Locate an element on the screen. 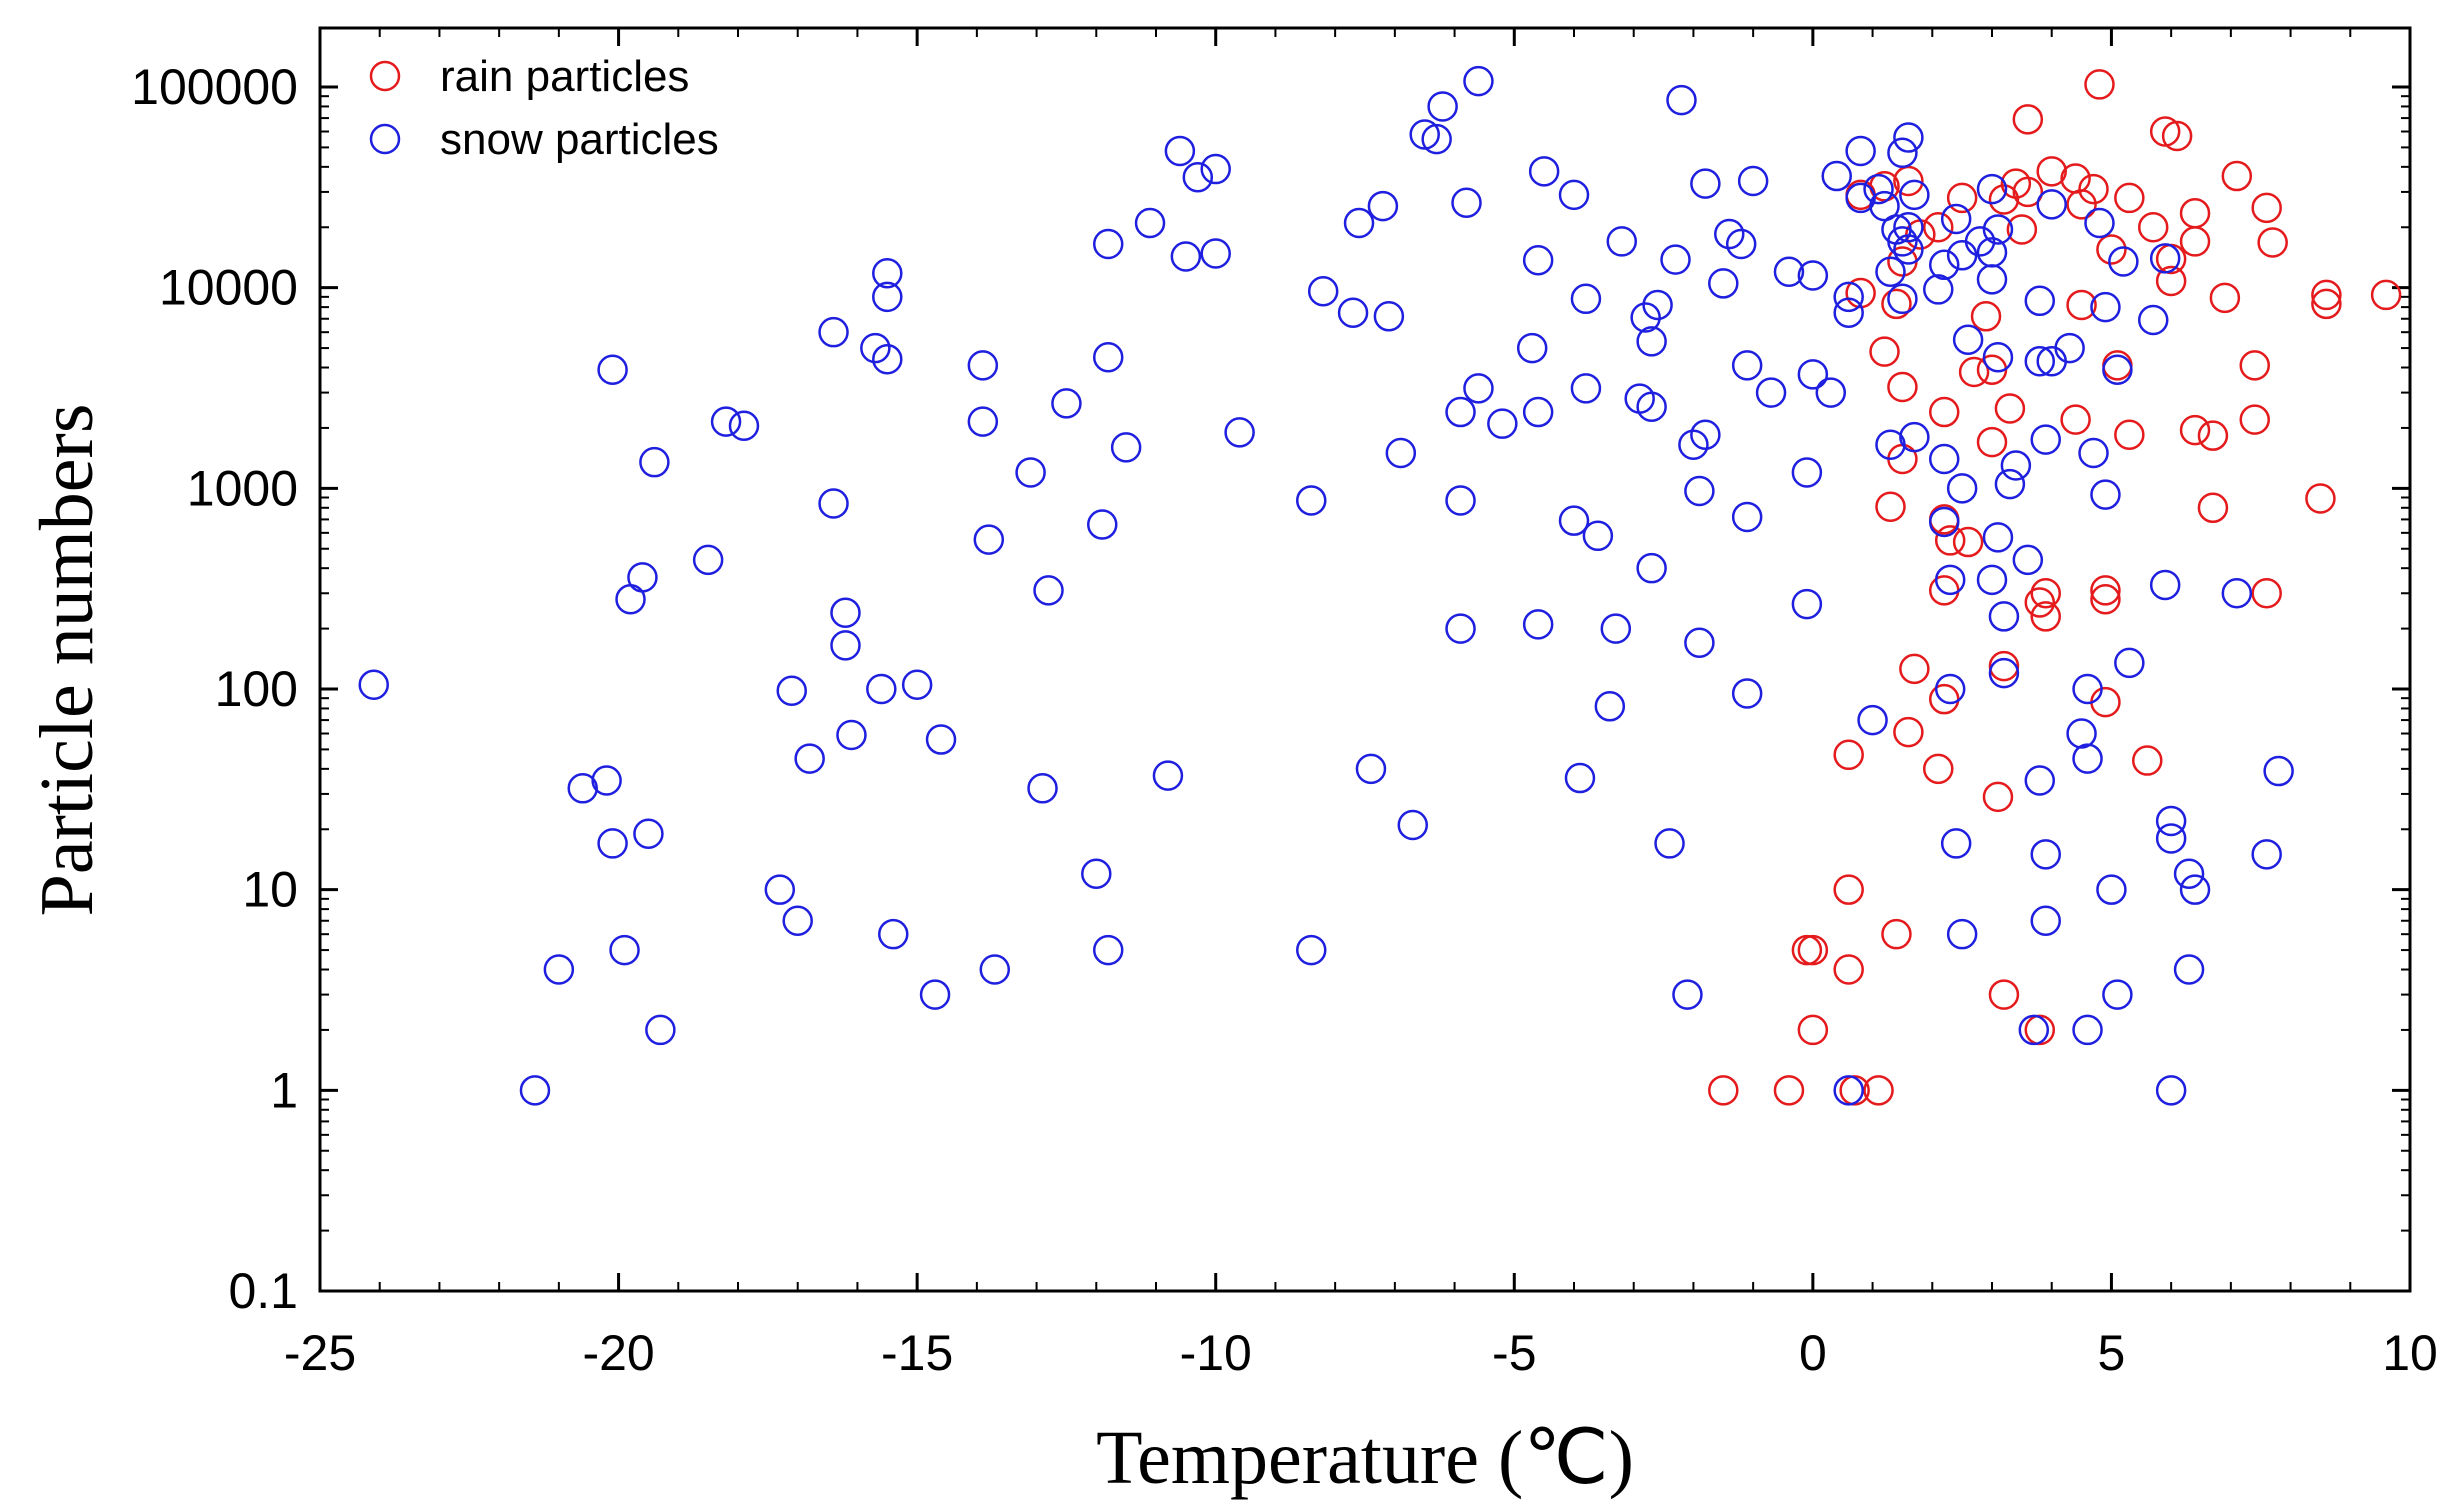  x-tick-label: 10 is located at coordinates (2410, 1353).